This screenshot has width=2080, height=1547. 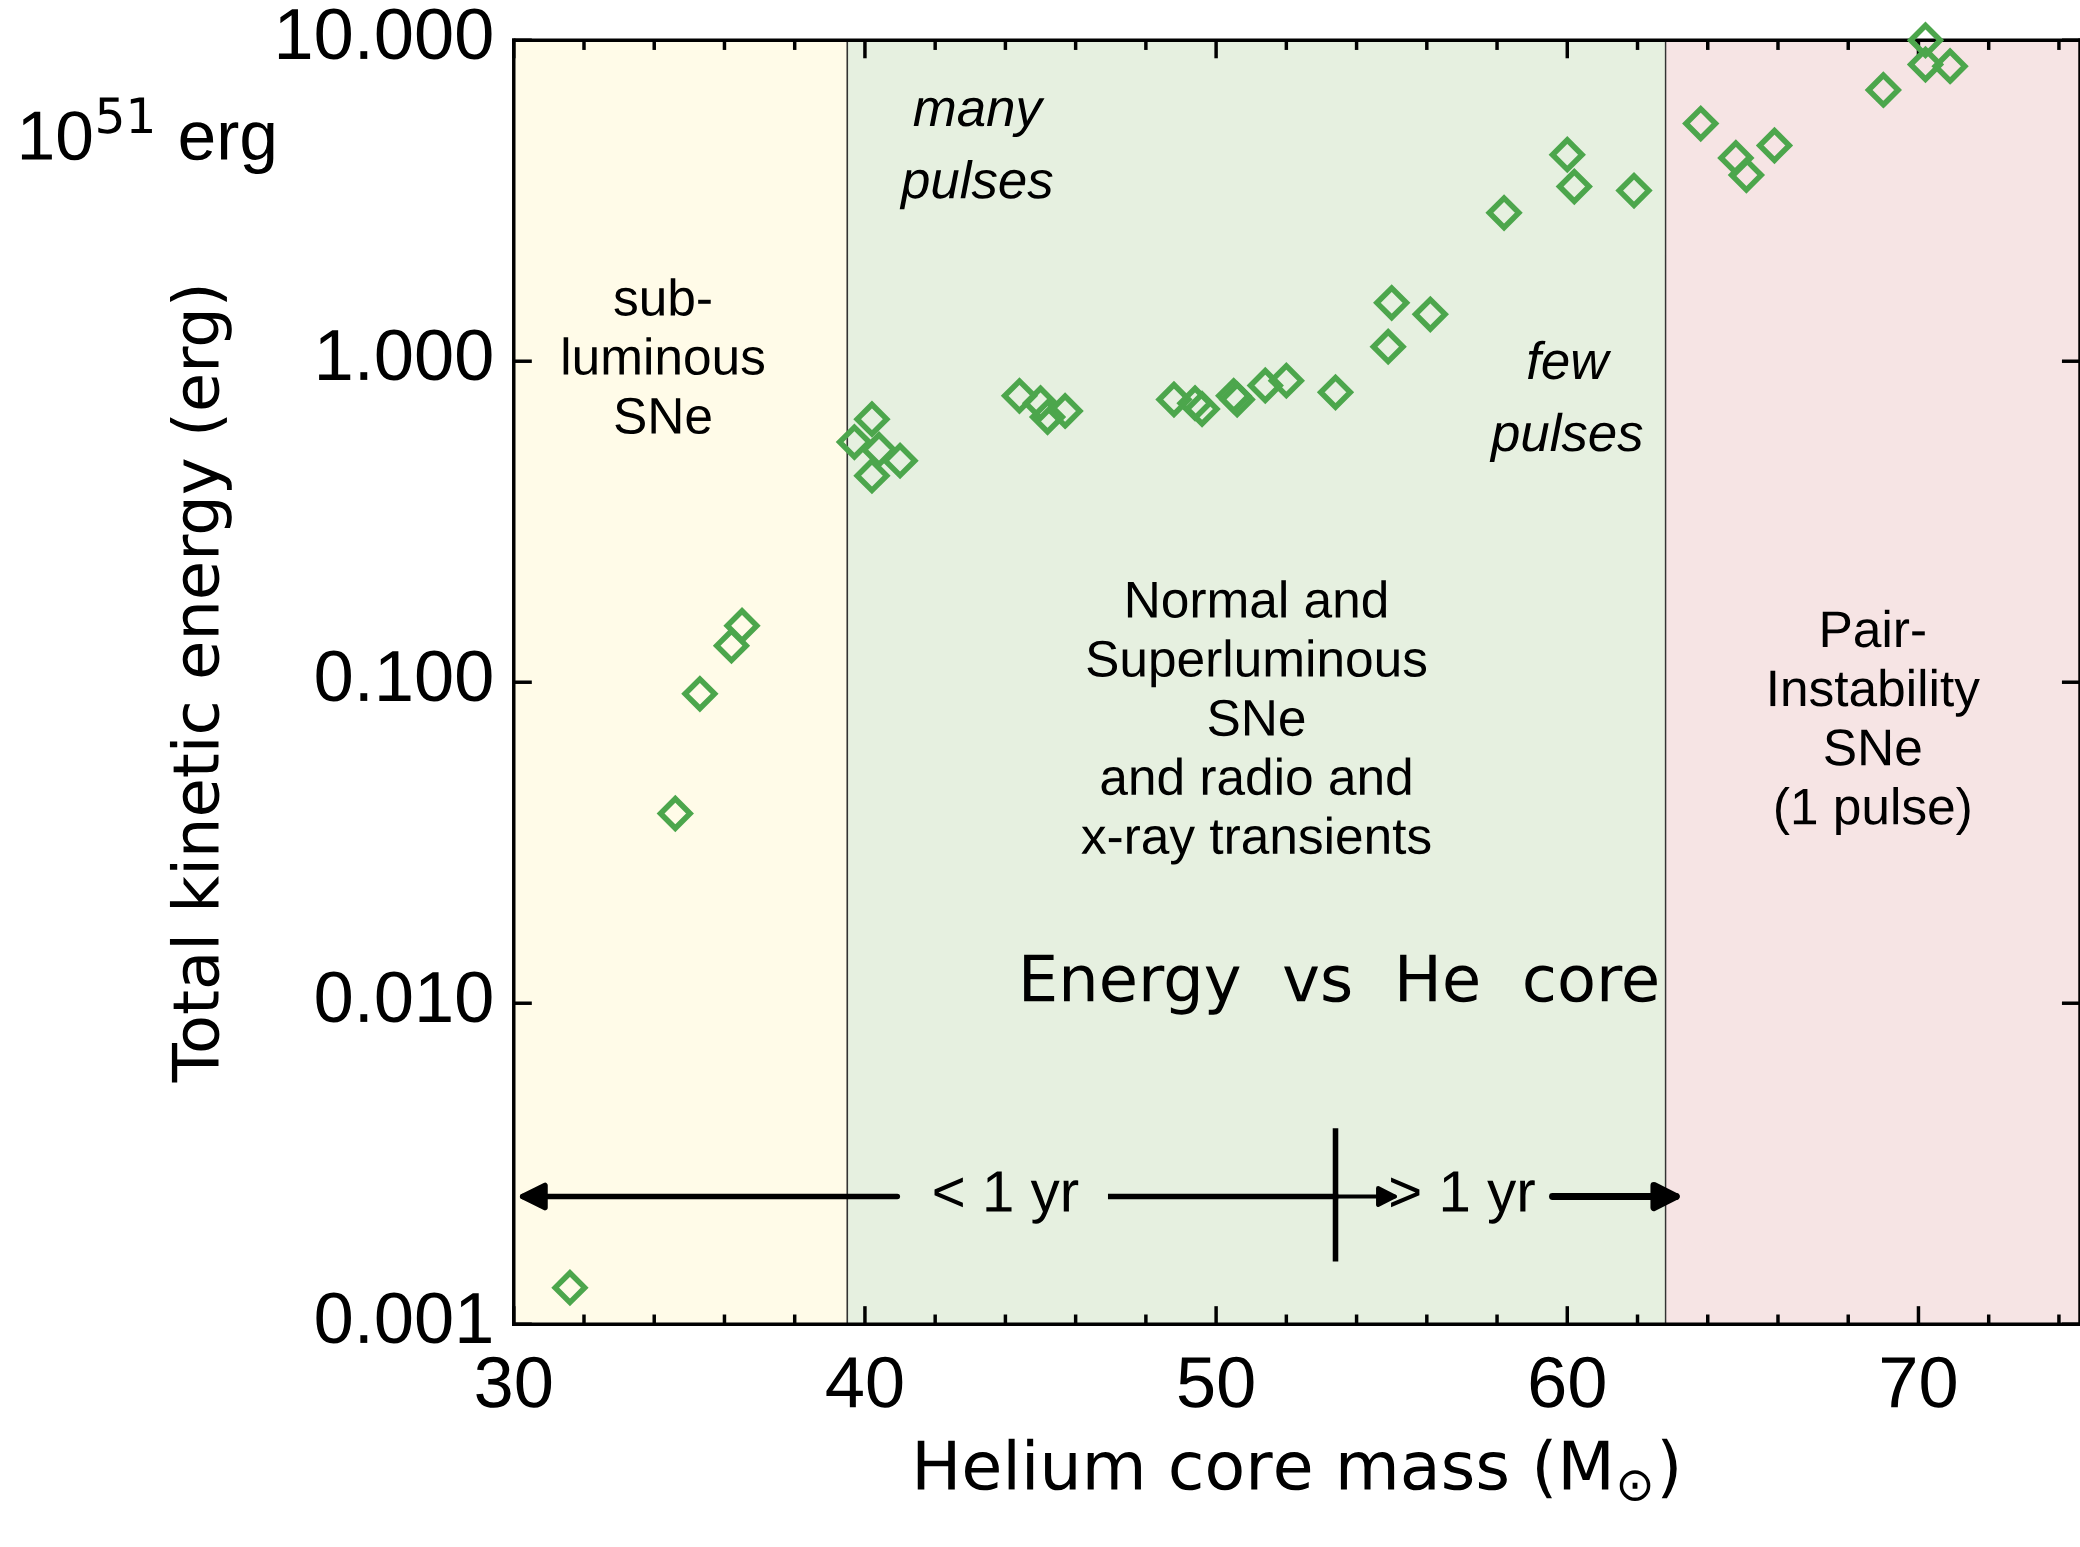 What do you see at coordinates (147, 136) in the screenshot?
I see `text: 10$^{51}$ erg` at bounding box center [147, 136].